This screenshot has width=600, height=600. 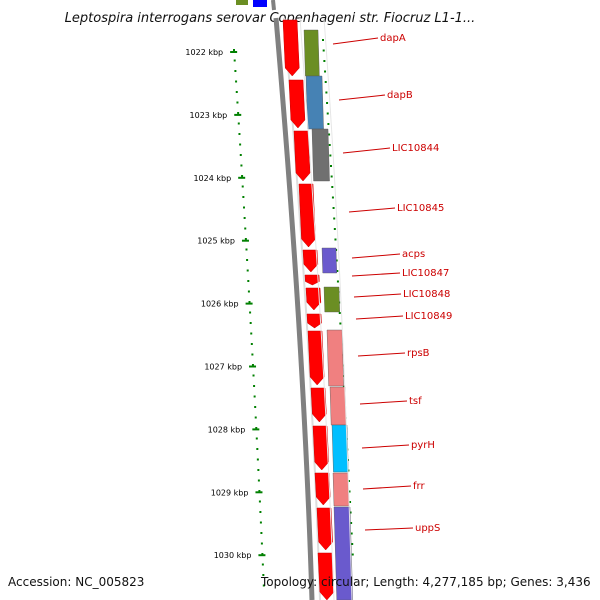 What do you see at coordinates (423, 445) in the screenshot?
I see `gene-label-pyrh: pyrH` at bounding box center [423, 445].